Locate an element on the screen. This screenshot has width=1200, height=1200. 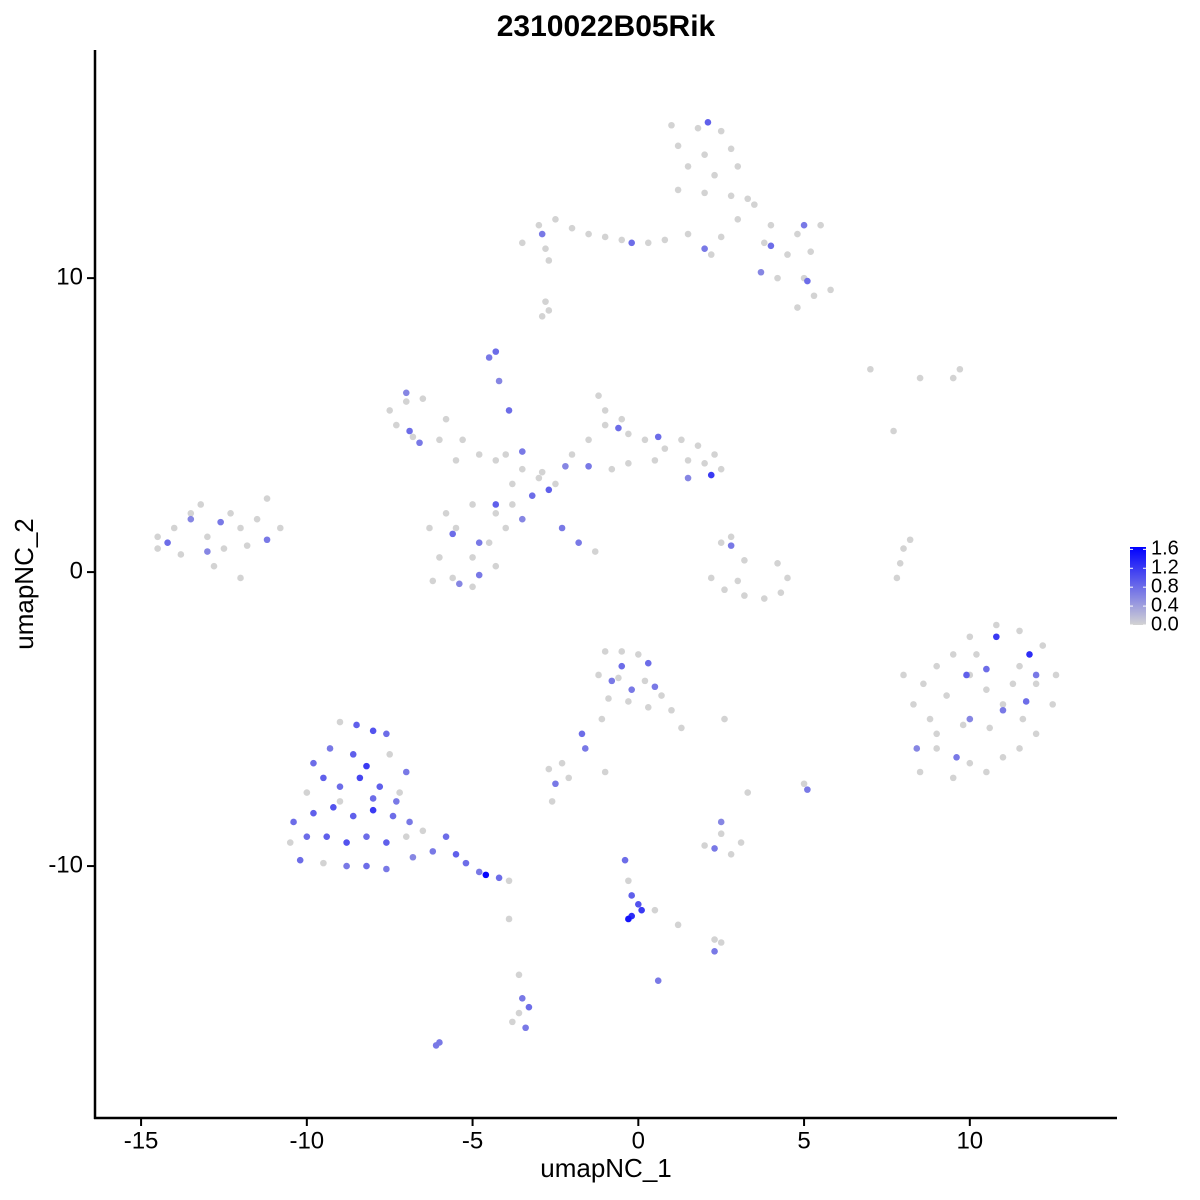
x-axis-title: umapNC_1 is located at coordinates (606, 1168).